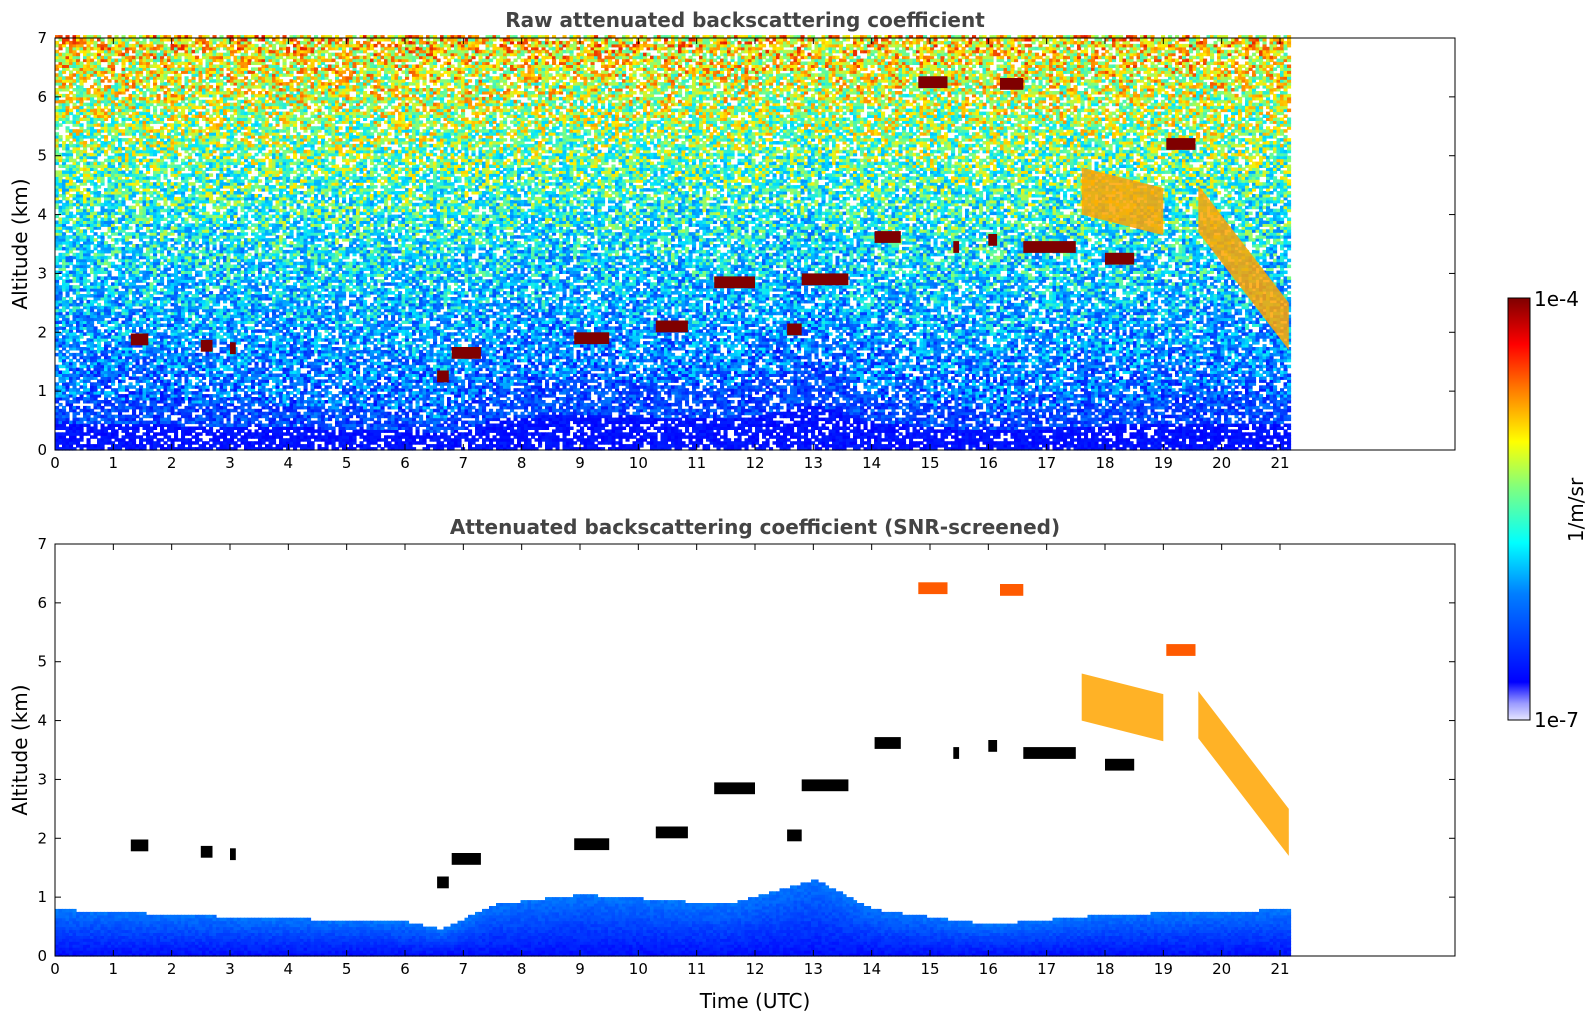 The image size is (1595, 1020). What do you see at coordinates (1556, 299) in the screenshot?
I see `colorbar-max-label: 1e-4` at bounding box center [1556, 299].